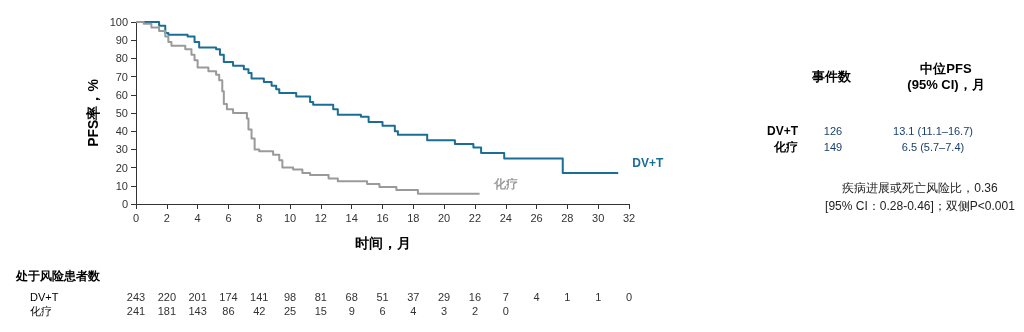 This screenshot has height=332, width=1024. I want to click on y-tick-label: 70, so click(121, 76).